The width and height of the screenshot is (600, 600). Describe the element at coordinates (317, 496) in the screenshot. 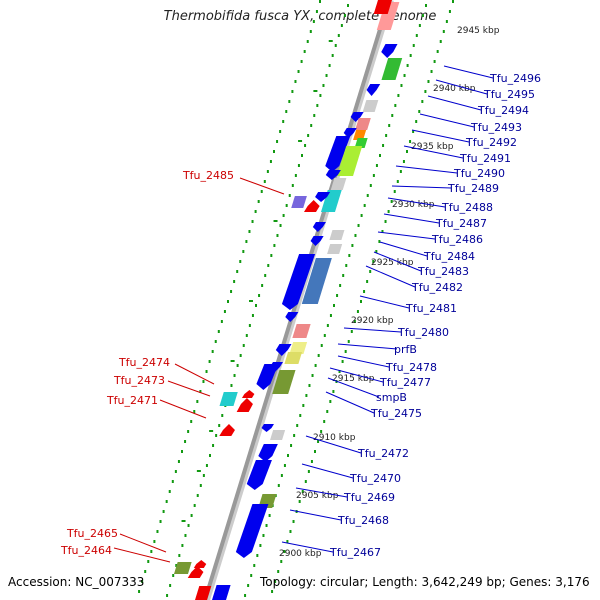

I see `tick-label: 2905 kbp` at that location.